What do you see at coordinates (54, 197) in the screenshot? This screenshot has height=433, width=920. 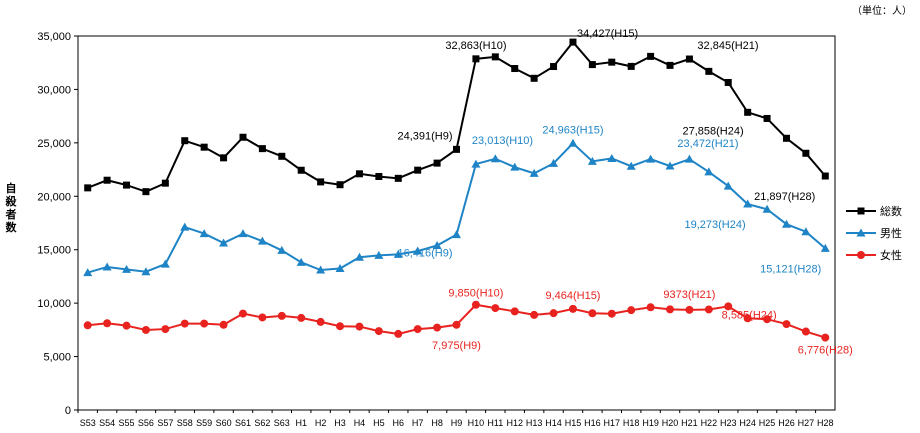 I see `y-tick-label: 20,000` at bounding box center [54, 197].